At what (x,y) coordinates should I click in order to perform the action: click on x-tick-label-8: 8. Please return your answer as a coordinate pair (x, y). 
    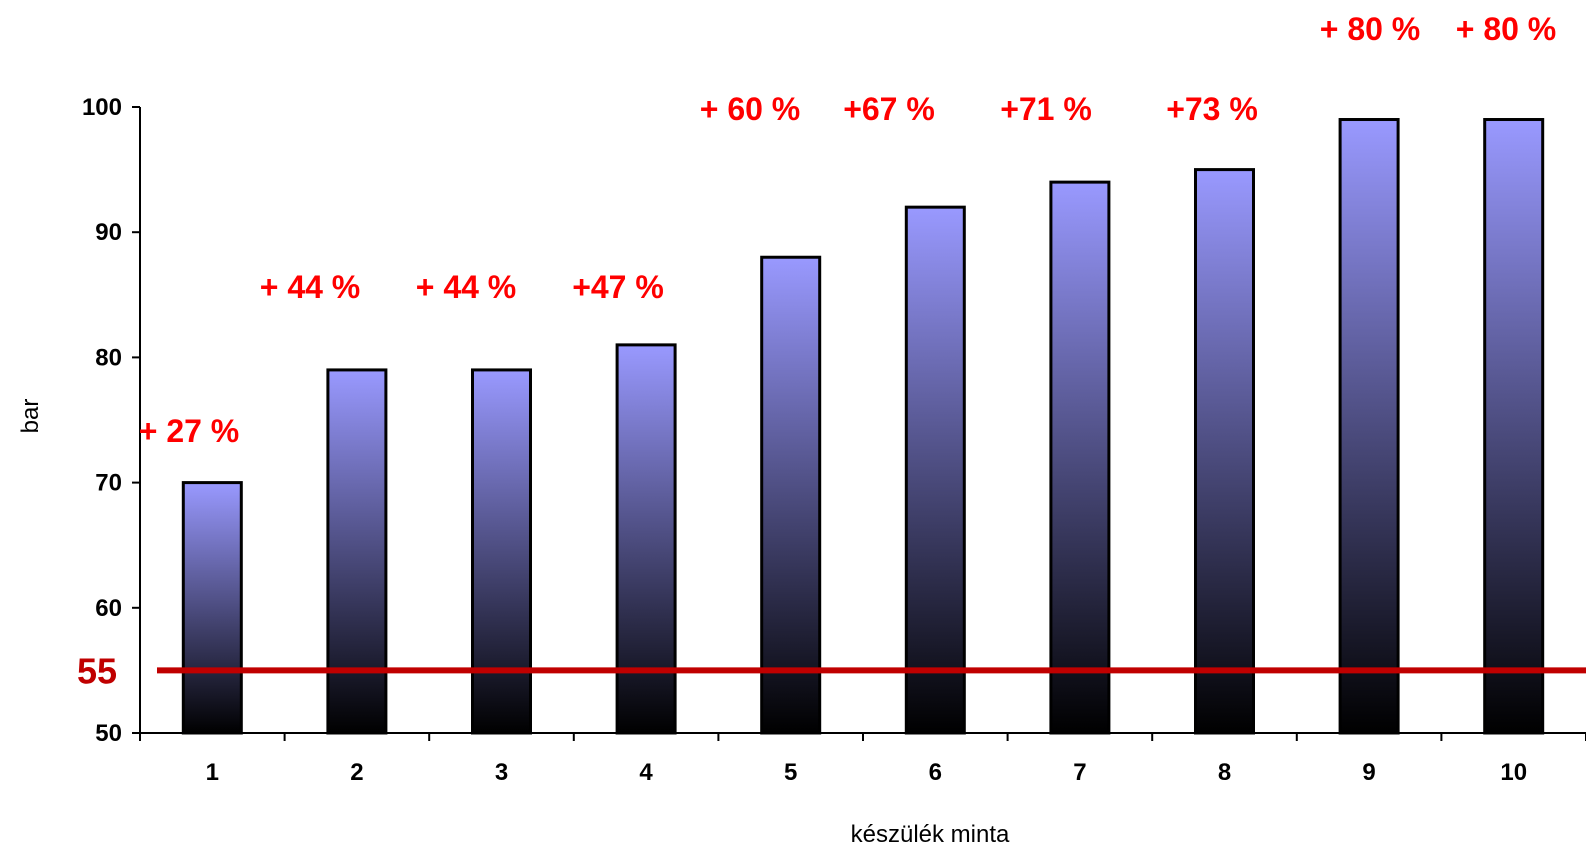
    Looking at the image, I should click on (1224, 772).